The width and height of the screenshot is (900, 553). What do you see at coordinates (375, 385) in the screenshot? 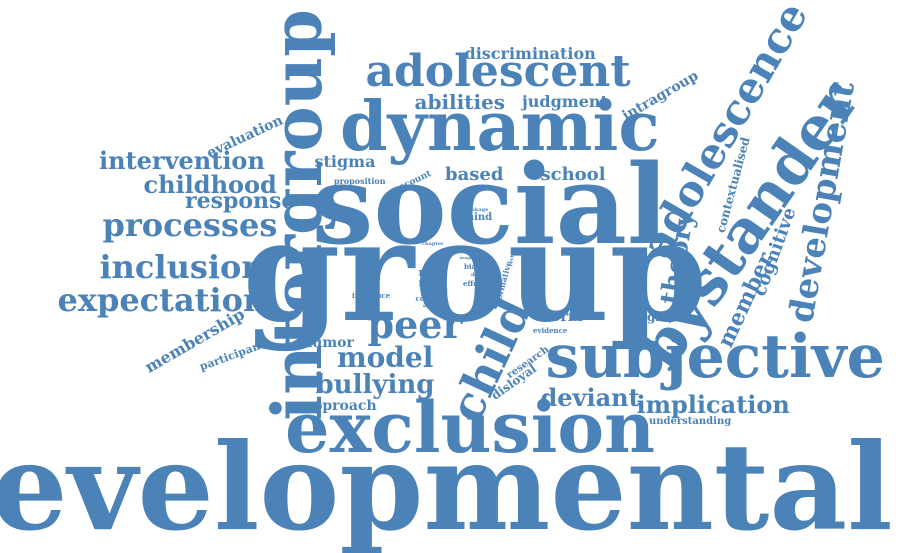
I see `word-cloud-word: bullying` at bounding box center [375, 385].